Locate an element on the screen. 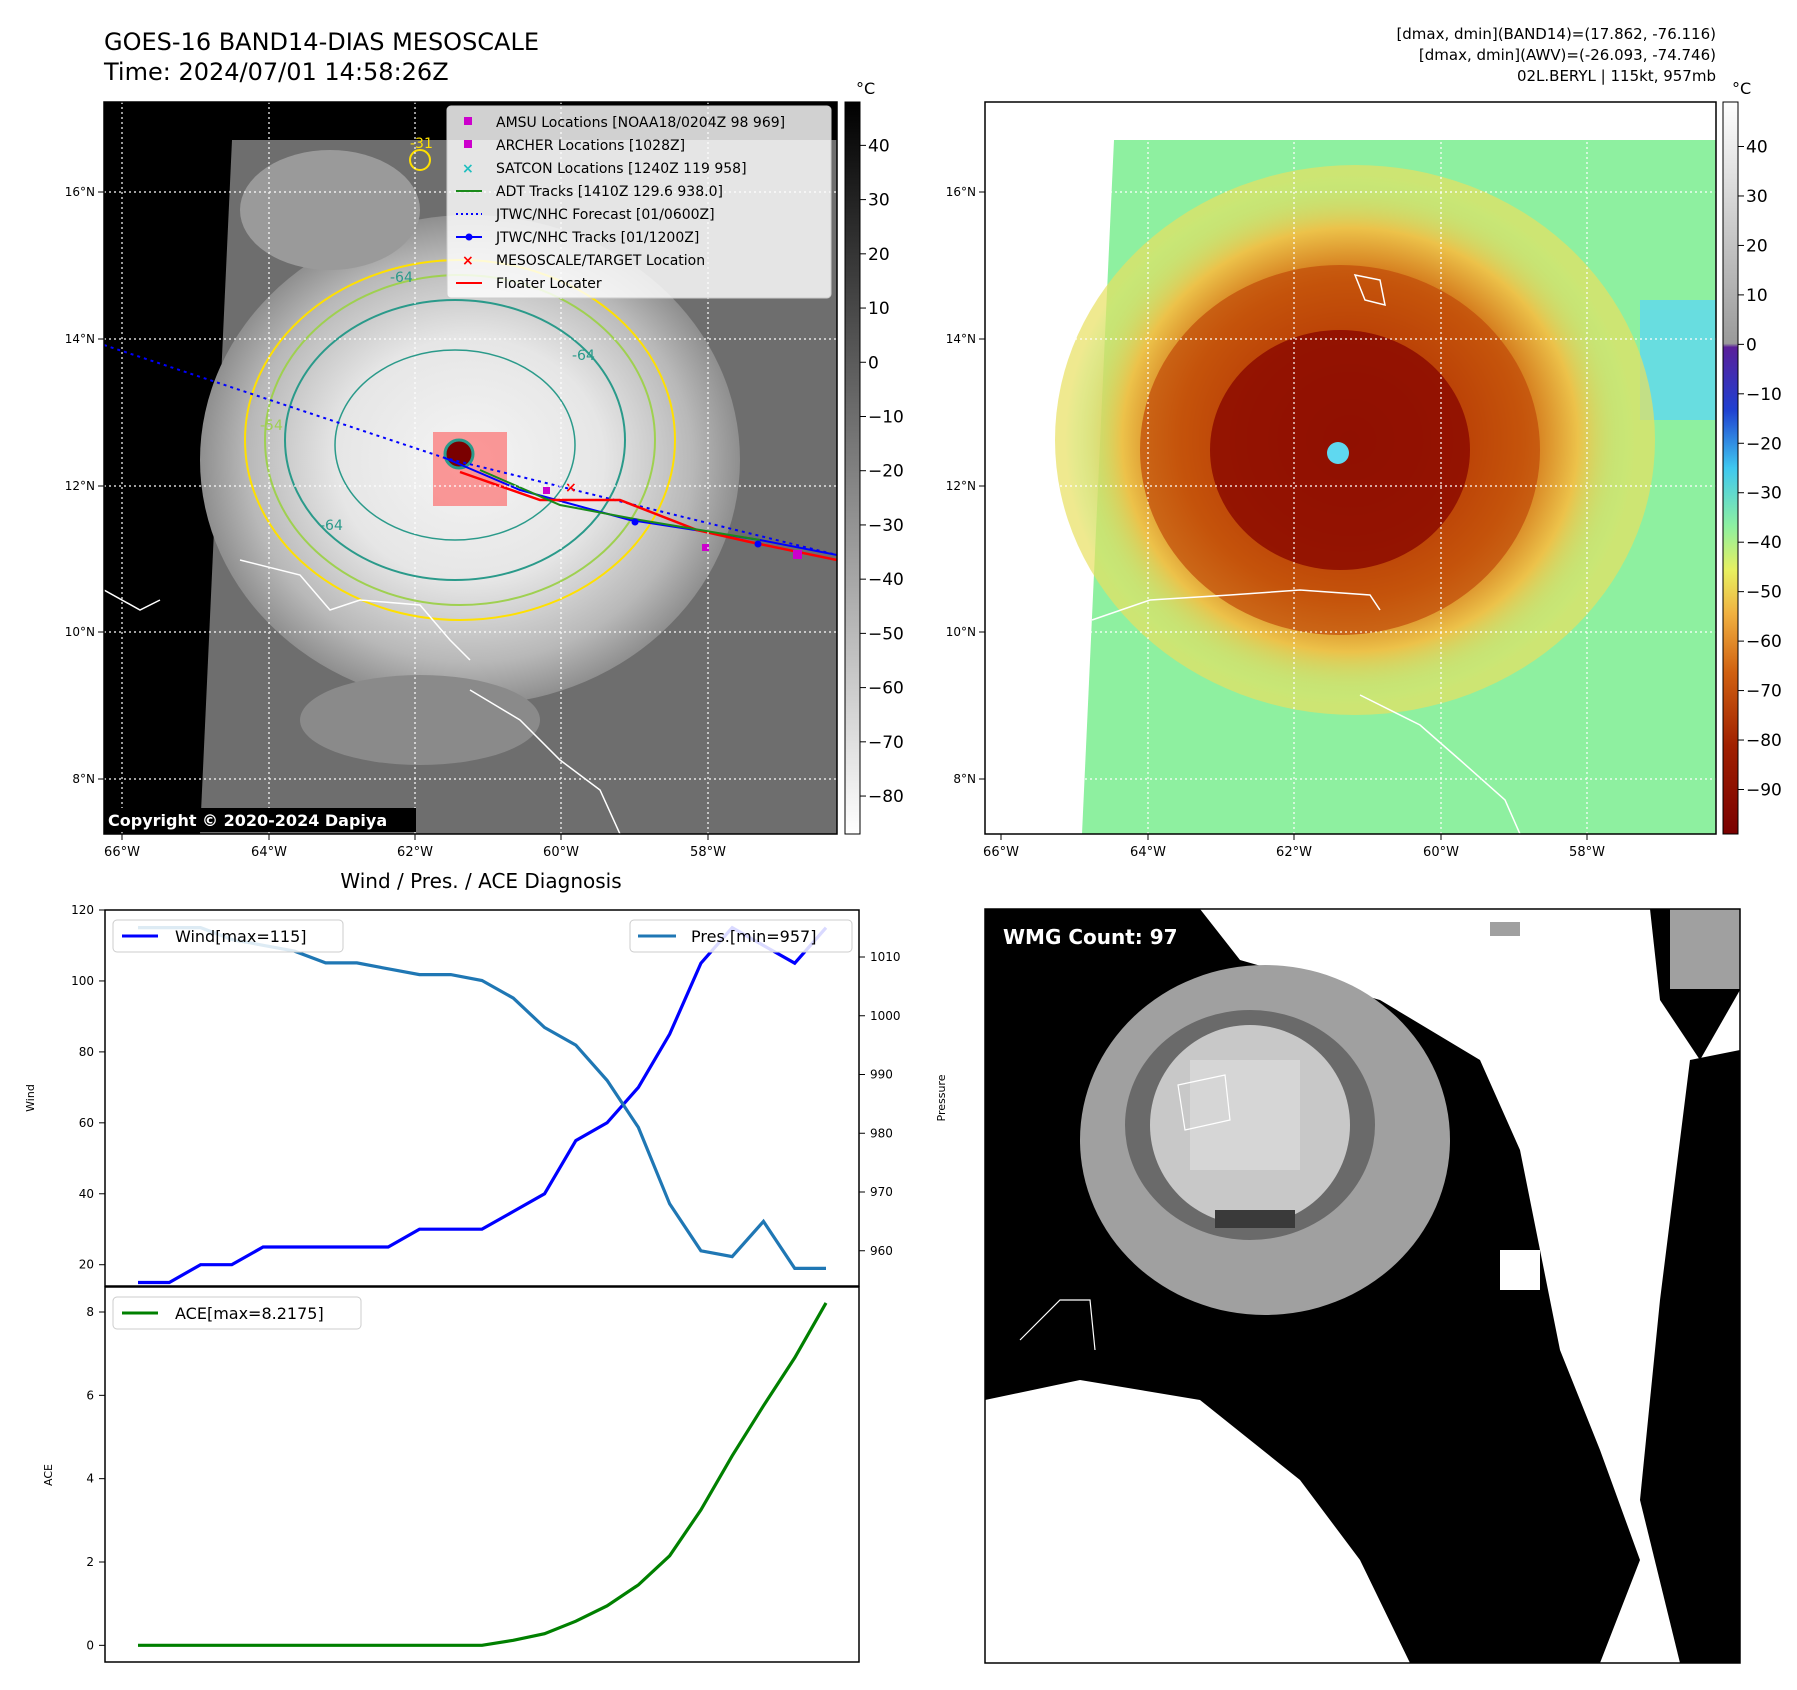 Image resolution: width=1797 pixels, height=1690 pixels. dmax-awv: [dmax, dmin](AWV)=(-26.093, -74.746) is located at coordinates (1567, 55).